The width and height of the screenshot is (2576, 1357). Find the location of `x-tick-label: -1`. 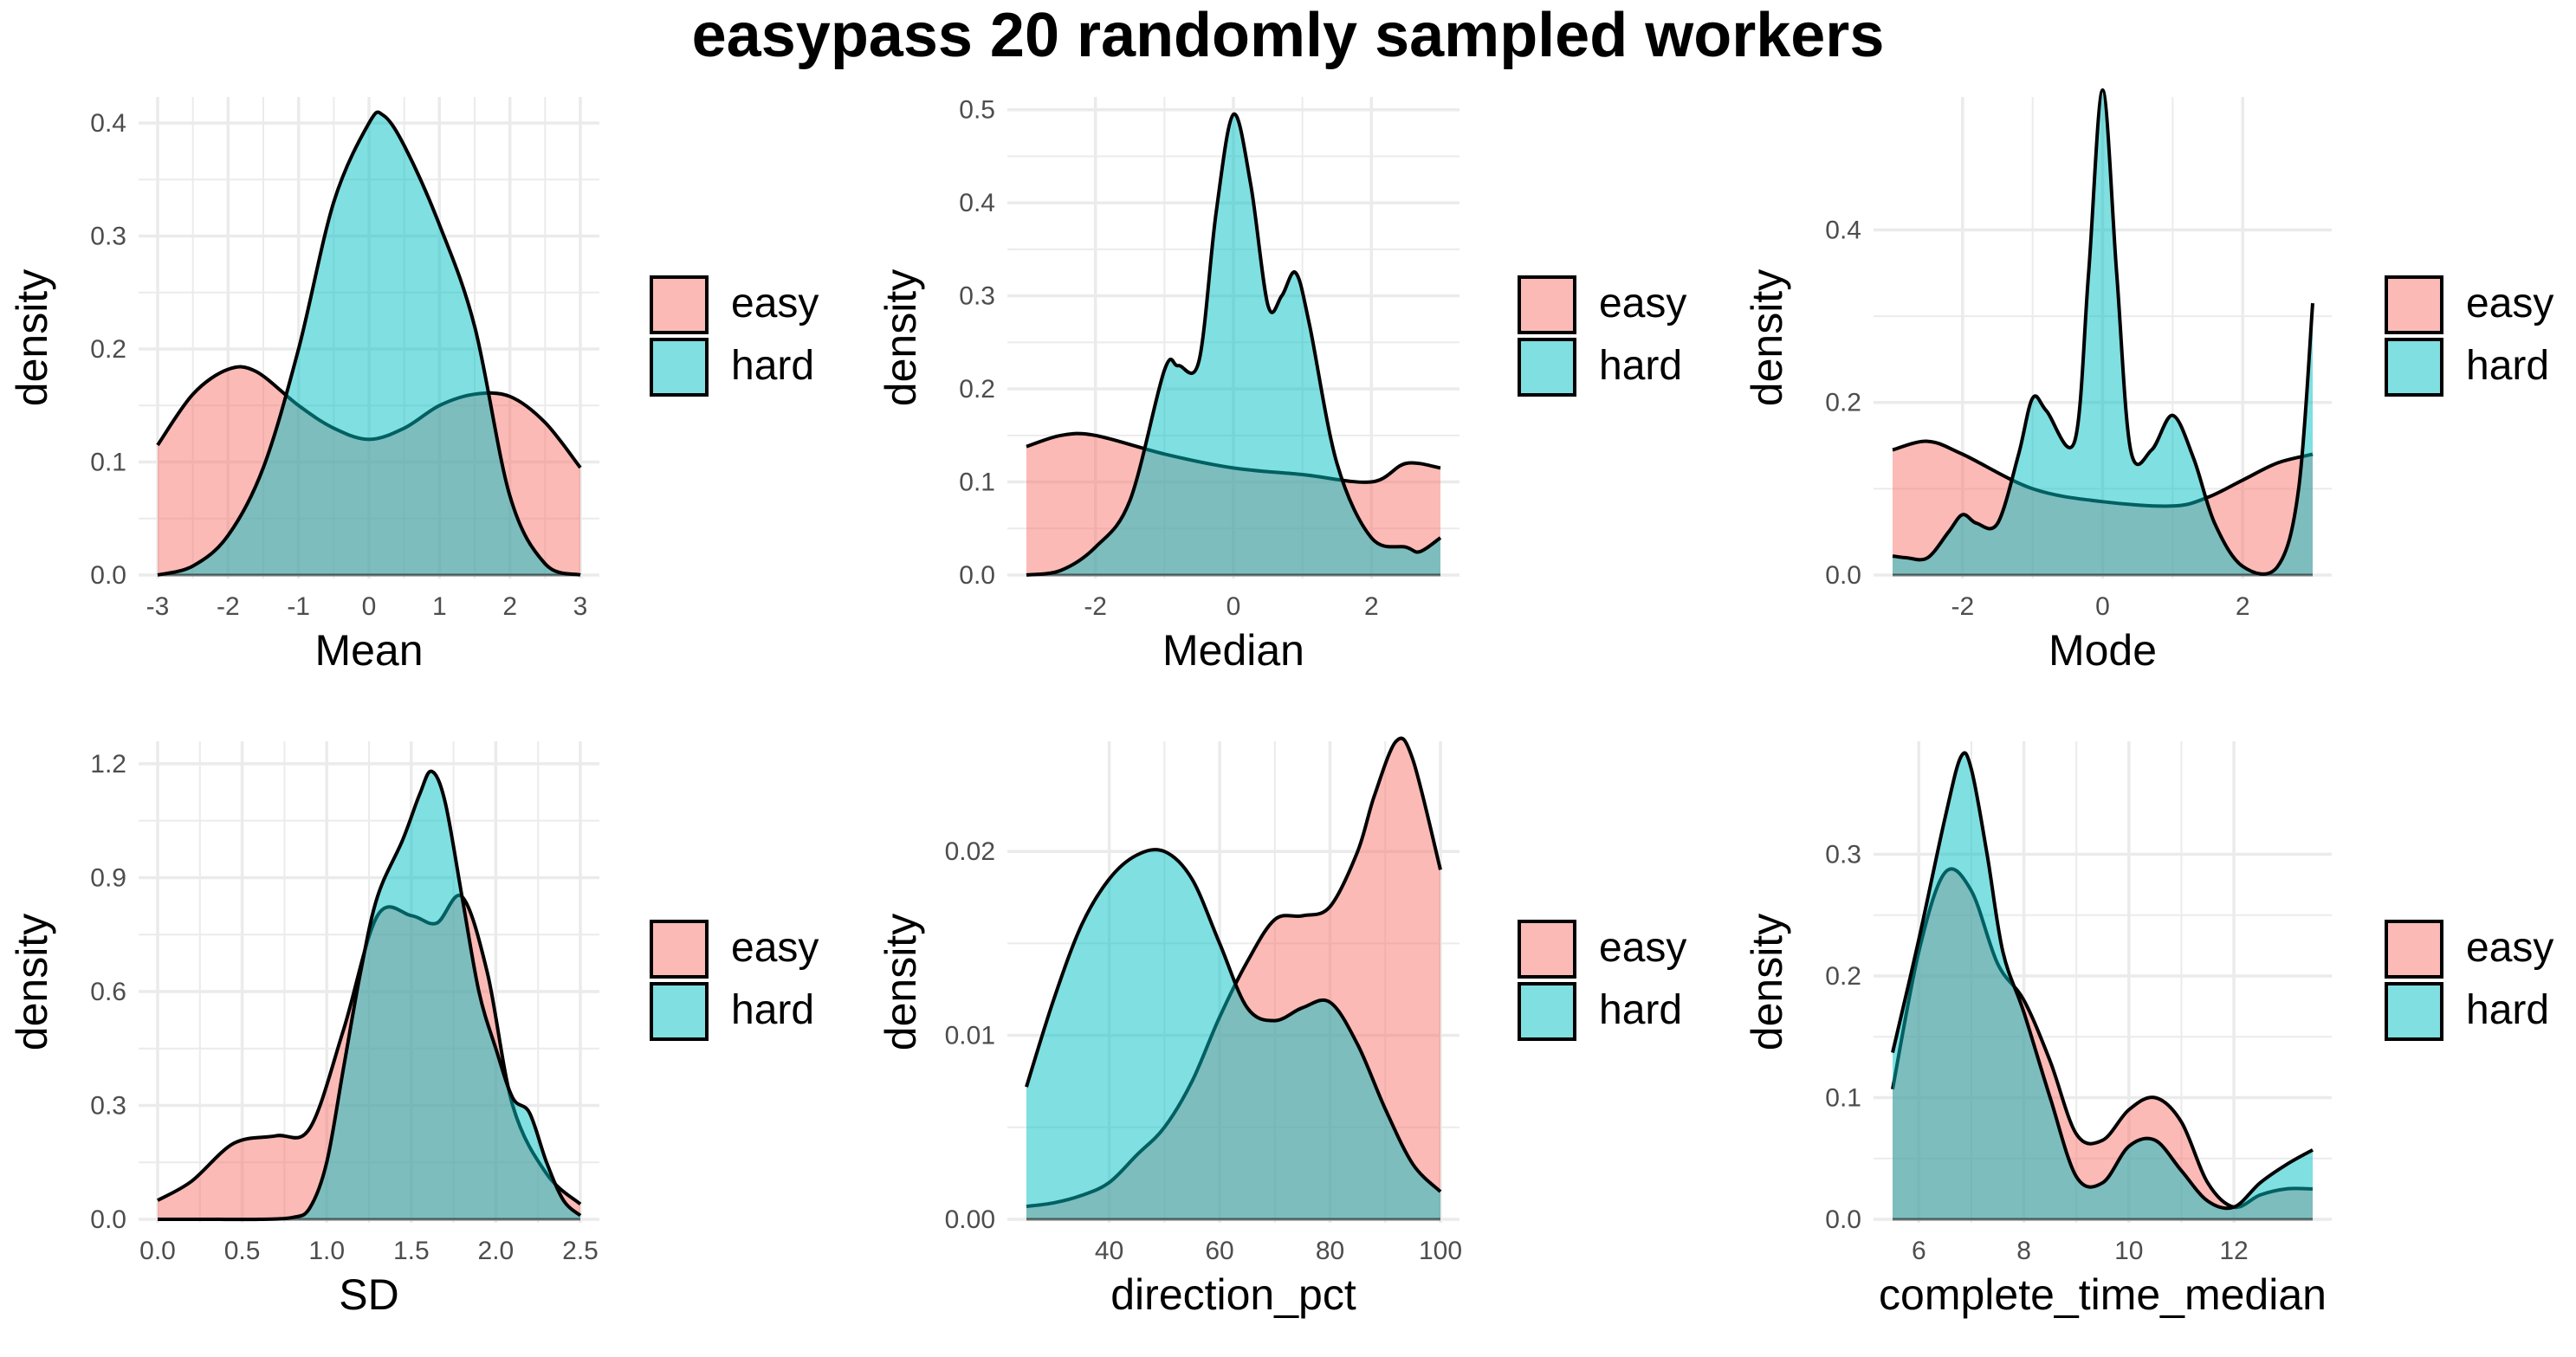

x-tick-label: -1 is located at coordinates (298, 606).